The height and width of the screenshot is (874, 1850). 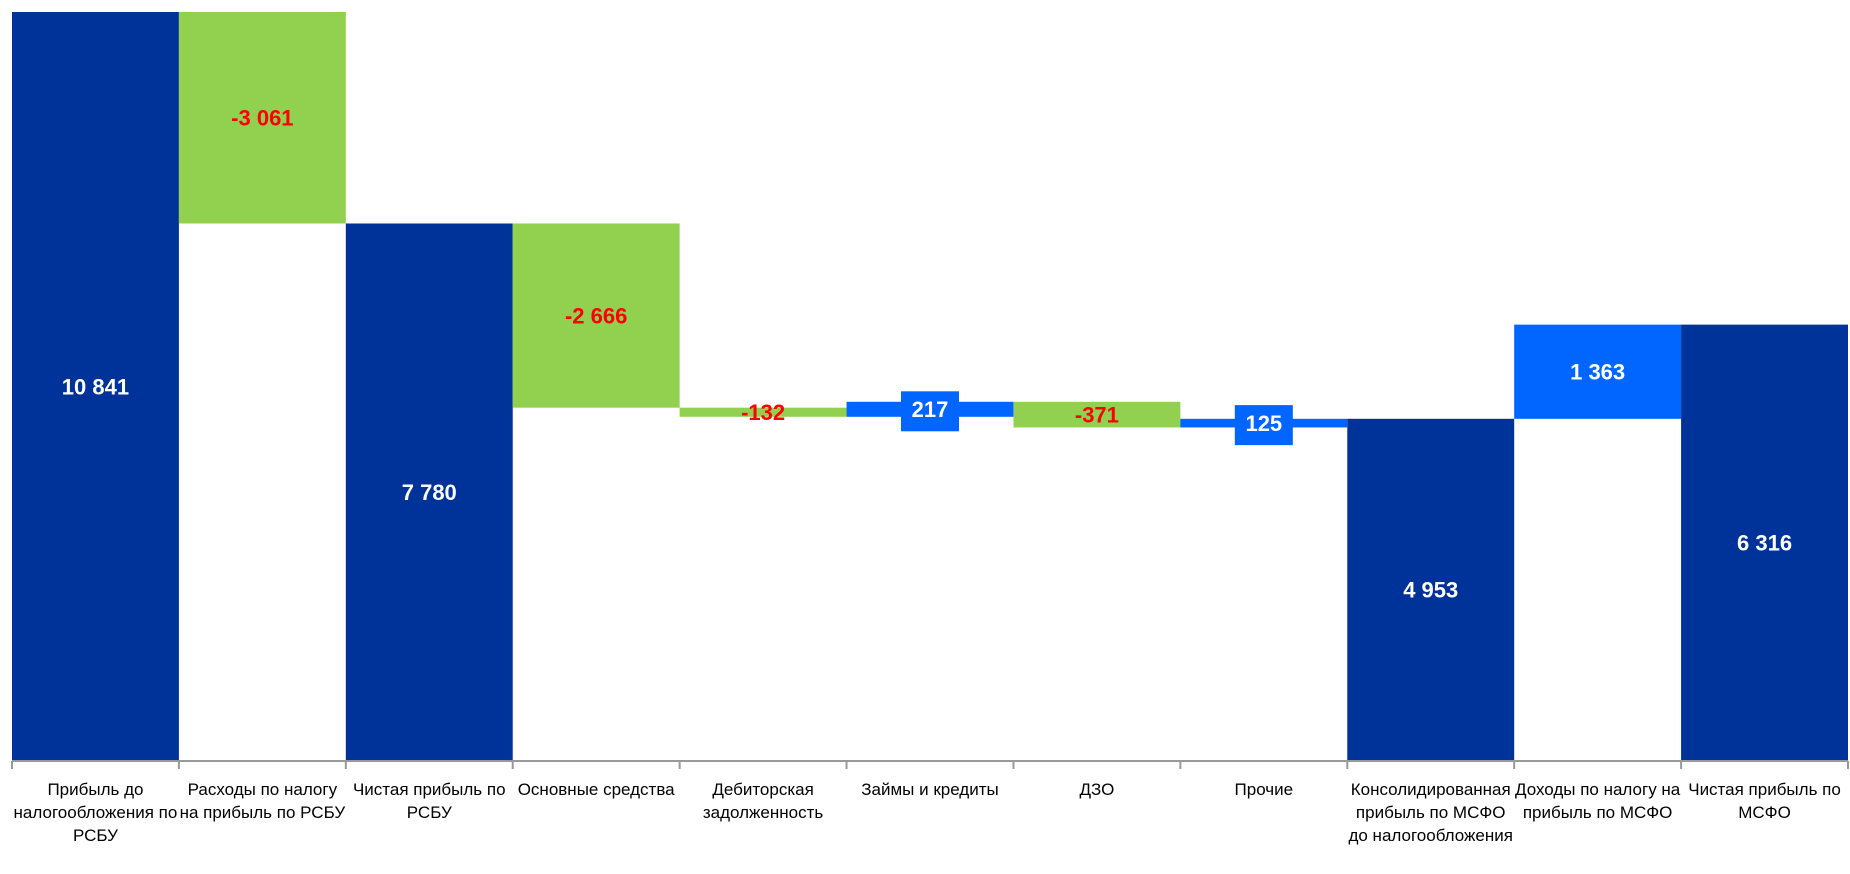 I want to click on value-label: 7 780, so click(x=429, y=492).